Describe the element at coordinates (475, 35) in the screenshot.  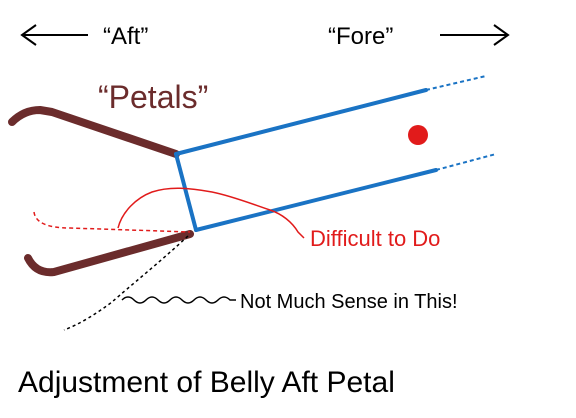
I see `arrow-right-icon` at that location.